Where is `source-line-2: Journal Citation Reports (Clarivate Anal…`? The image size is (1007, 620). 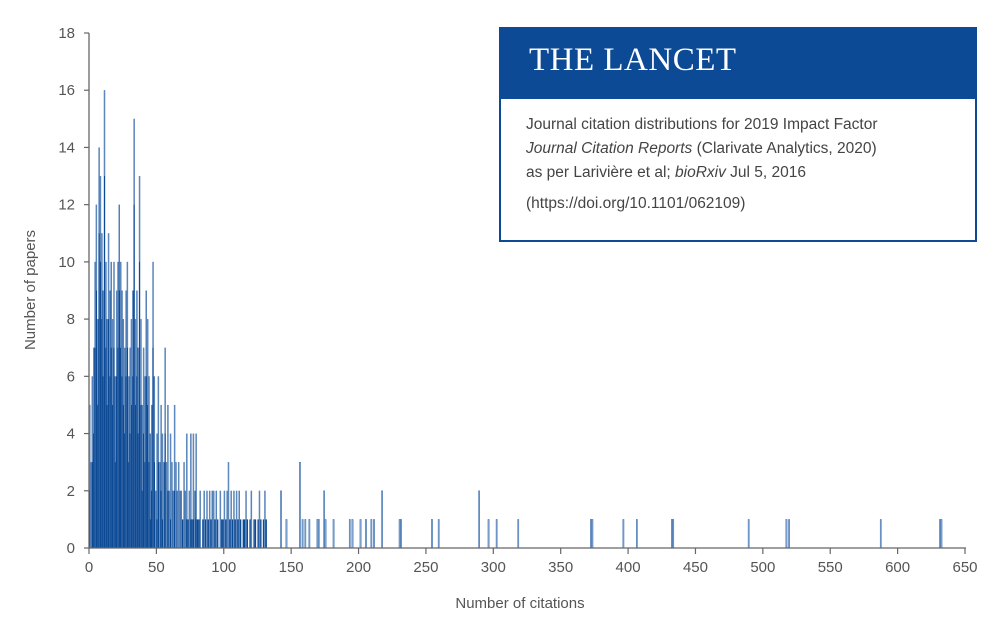 source-line-2: Journal Citation Reports (Clarivate Anal… is located at coordinates (750, 149).